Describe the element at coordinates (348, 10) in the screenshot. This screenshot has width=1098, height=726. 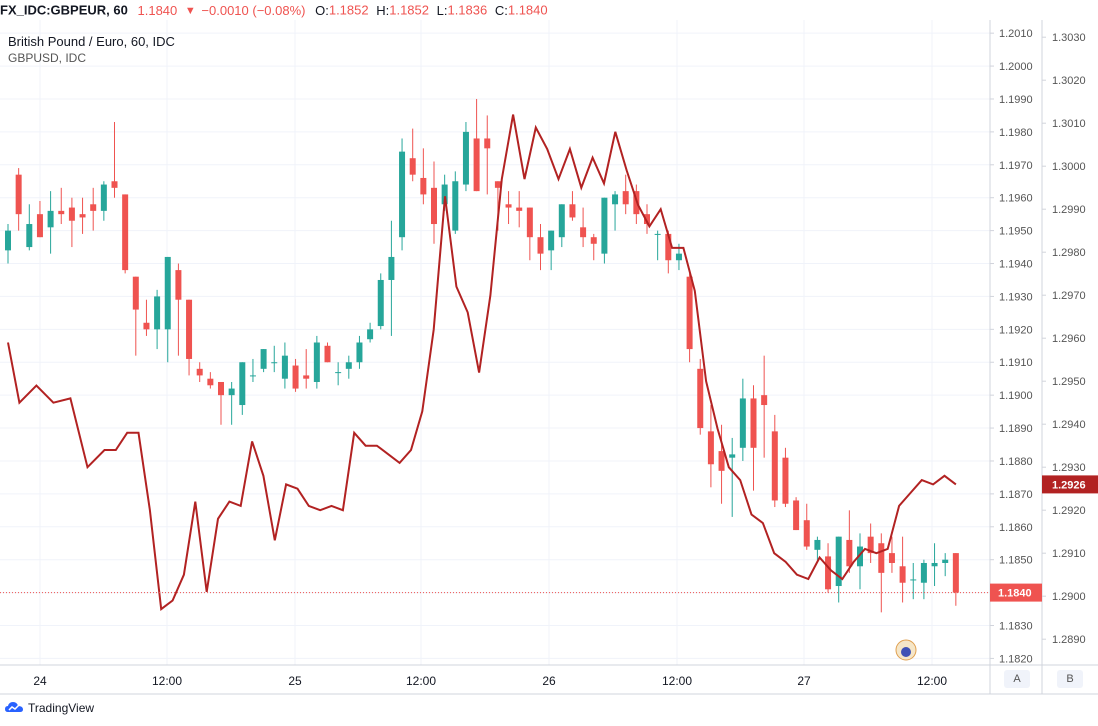
I see `open-value: 1.1852` at that location.